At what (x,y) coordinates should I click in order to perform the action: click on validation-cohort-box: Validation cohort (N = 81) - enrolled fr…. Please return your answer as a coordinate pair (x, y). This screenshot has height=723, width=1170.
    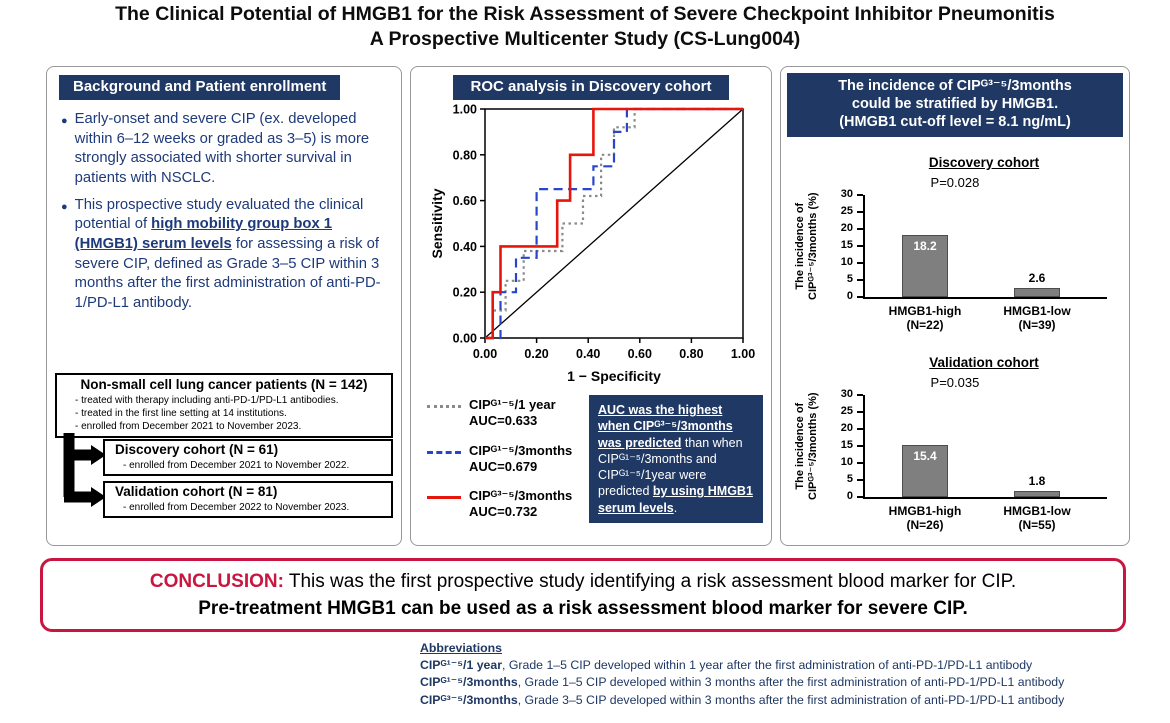
    Looking at the image, I should click on (248, 499).